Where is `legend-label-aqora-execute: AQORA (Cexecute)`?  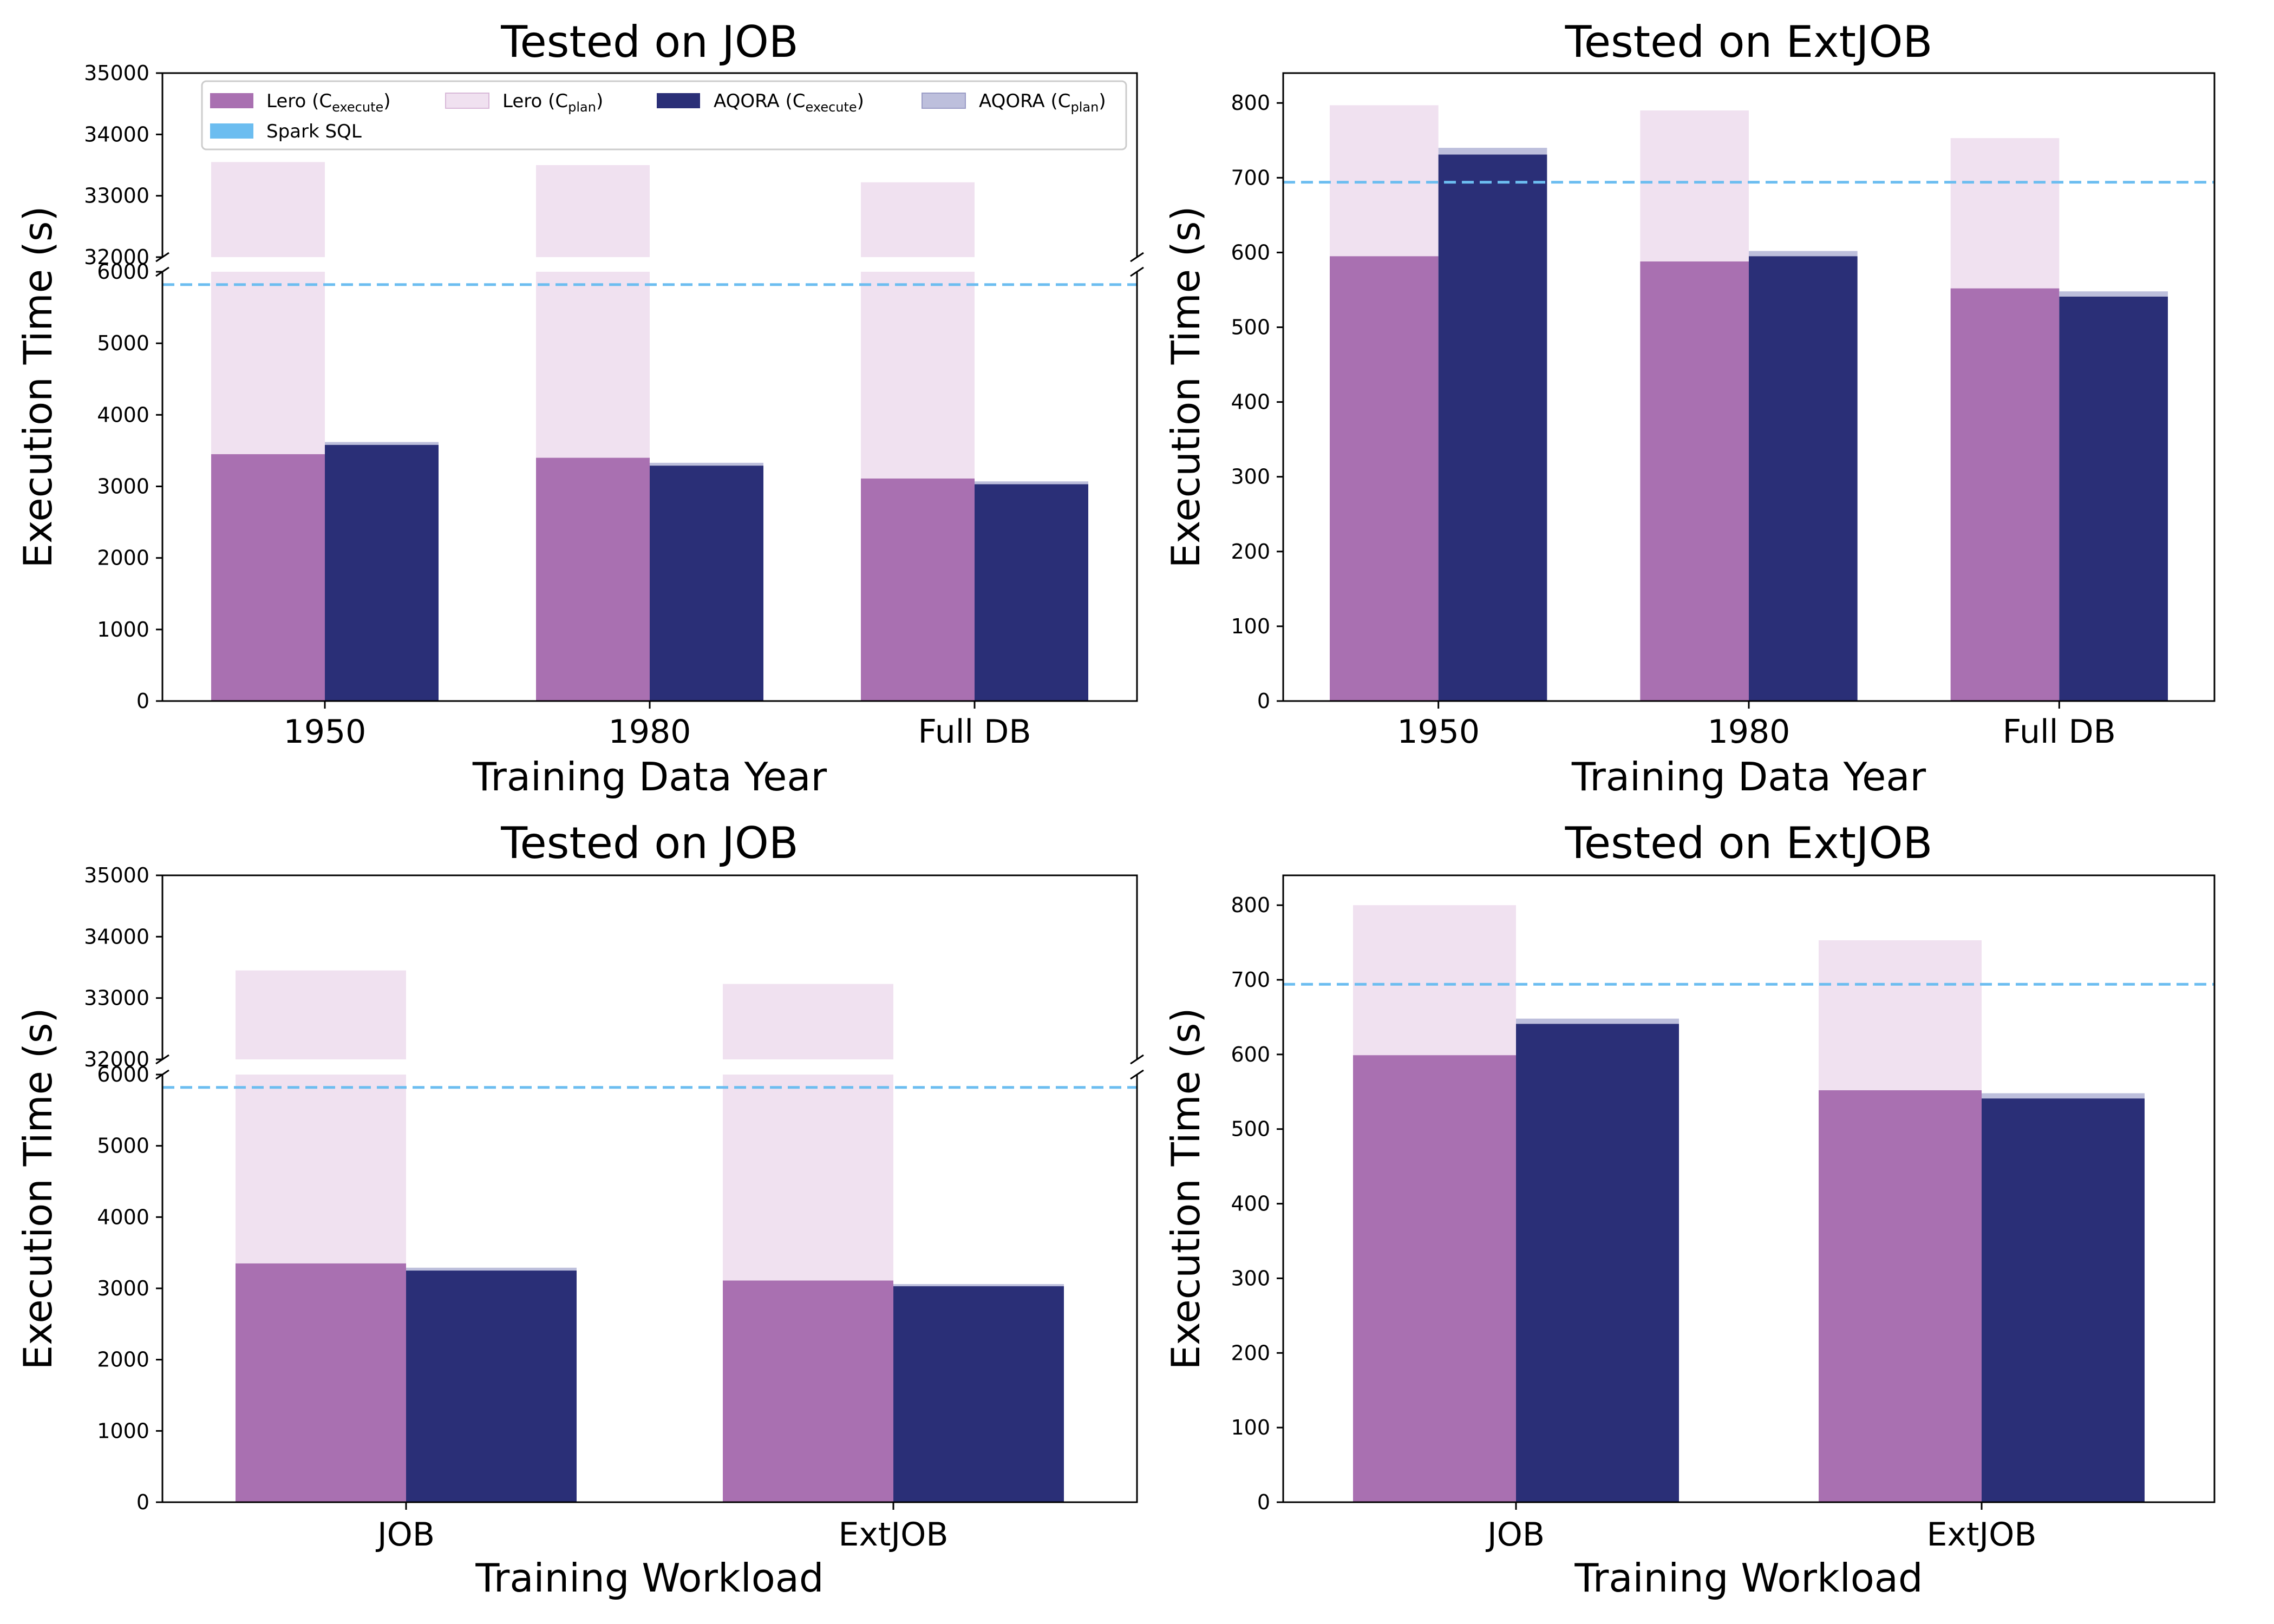
legend-label-aqora-execute: AQORA (Cexecute) is located at coordinates (789, 103).